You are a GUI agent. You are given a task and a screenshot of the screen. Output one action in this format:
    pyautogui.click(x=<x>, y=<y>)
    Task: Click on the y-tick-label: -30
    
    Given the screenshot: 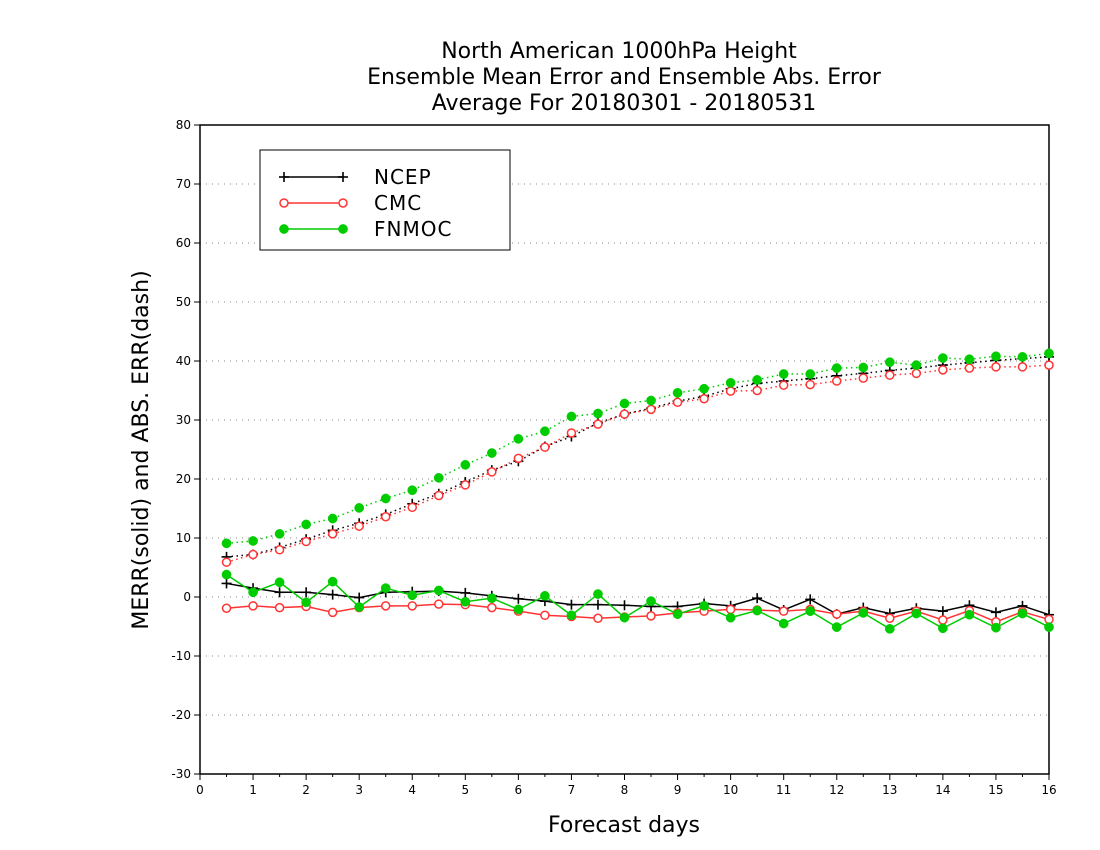 What is the action you would take?
    pyautogui.click(x=181, y=774)
    